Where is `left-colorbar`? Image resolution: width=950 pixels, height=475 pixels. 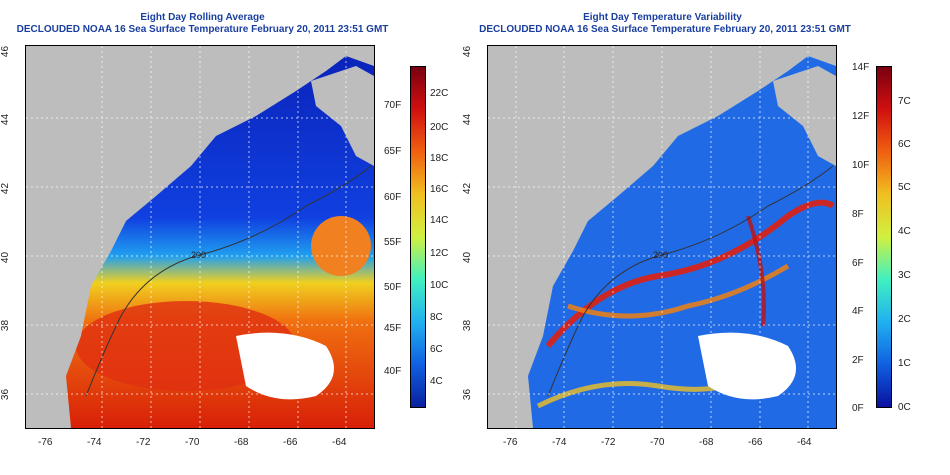 left-colorbar is located at coordinates (418, 237).